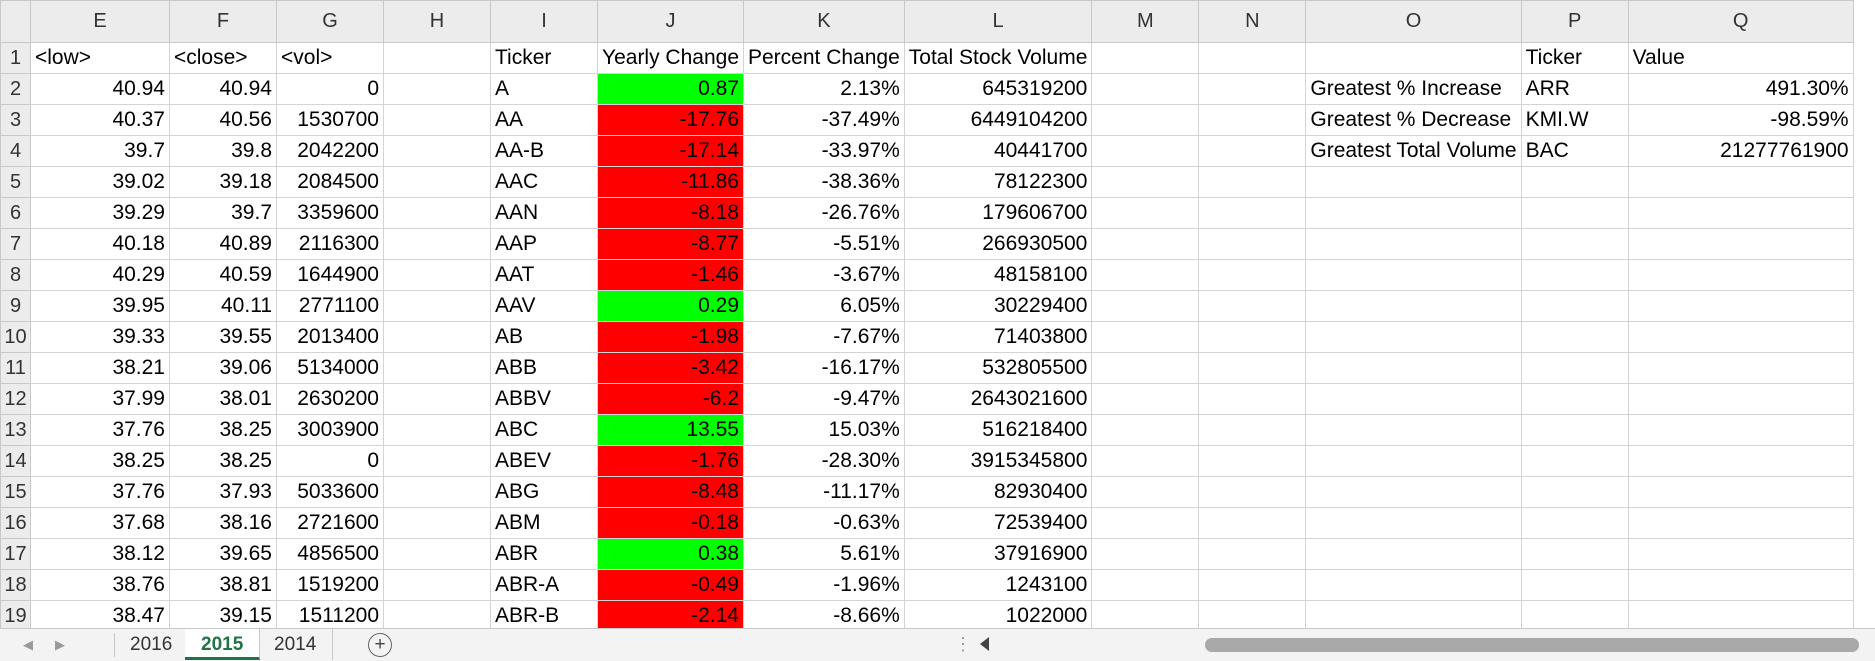  I want to click on cell-j6: -8.18, so click(670, 213).